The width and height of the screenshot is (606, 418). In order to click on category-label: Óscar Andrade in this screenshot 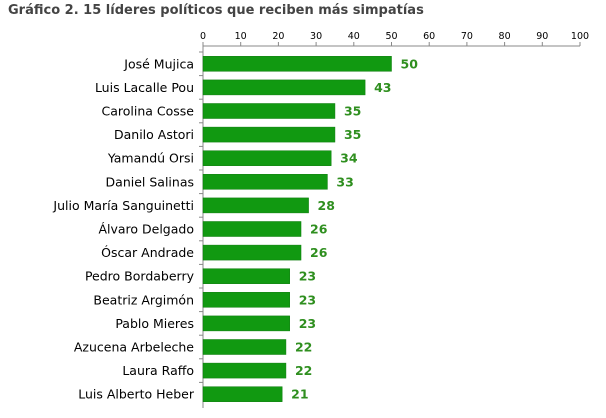, I will do `click(147, 252)`.